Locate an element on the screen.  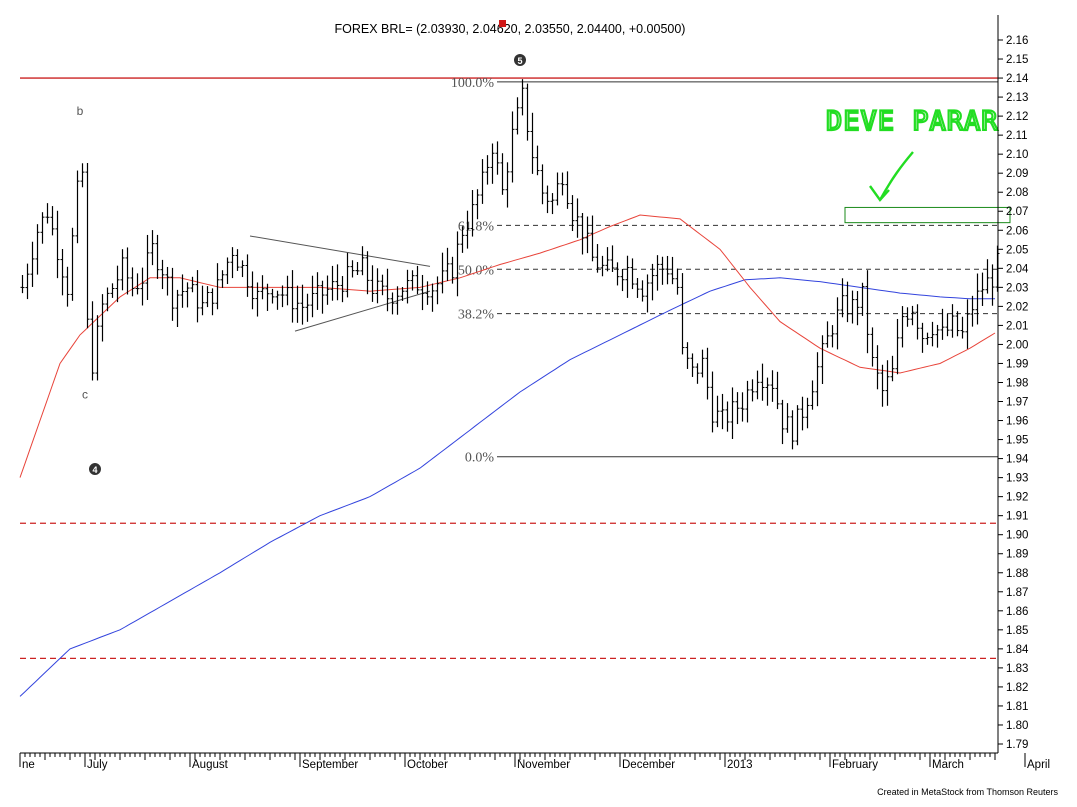
y-tick-label: 2.12 is located at coordinates (1017, 117).